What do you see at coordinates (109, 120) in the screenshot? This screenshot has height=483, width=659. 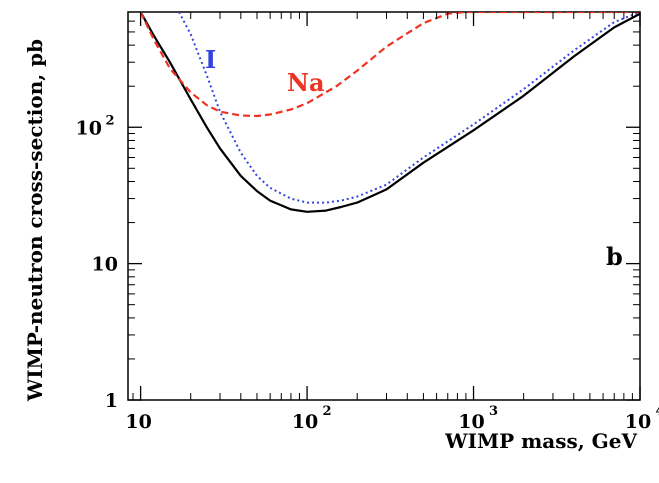 I see `y-tick-exponent: 2` at bounding box center [109, 120].